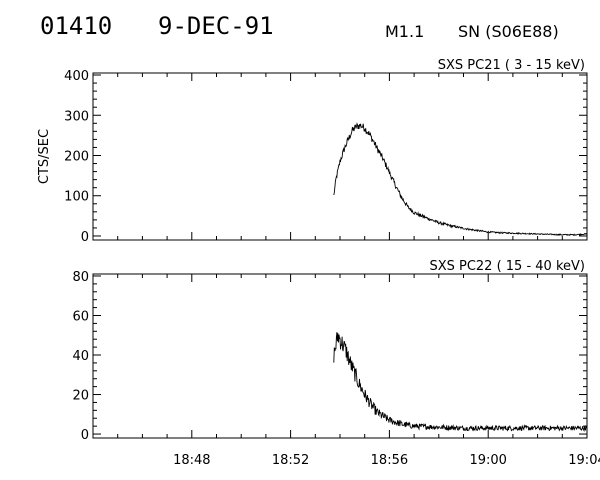 Image resolution: width=600 pixels, height=480 pixels. Describe the element at coordinates (191, 460) in the screenshot. I see `x-tick-label: 18:48` at that location.